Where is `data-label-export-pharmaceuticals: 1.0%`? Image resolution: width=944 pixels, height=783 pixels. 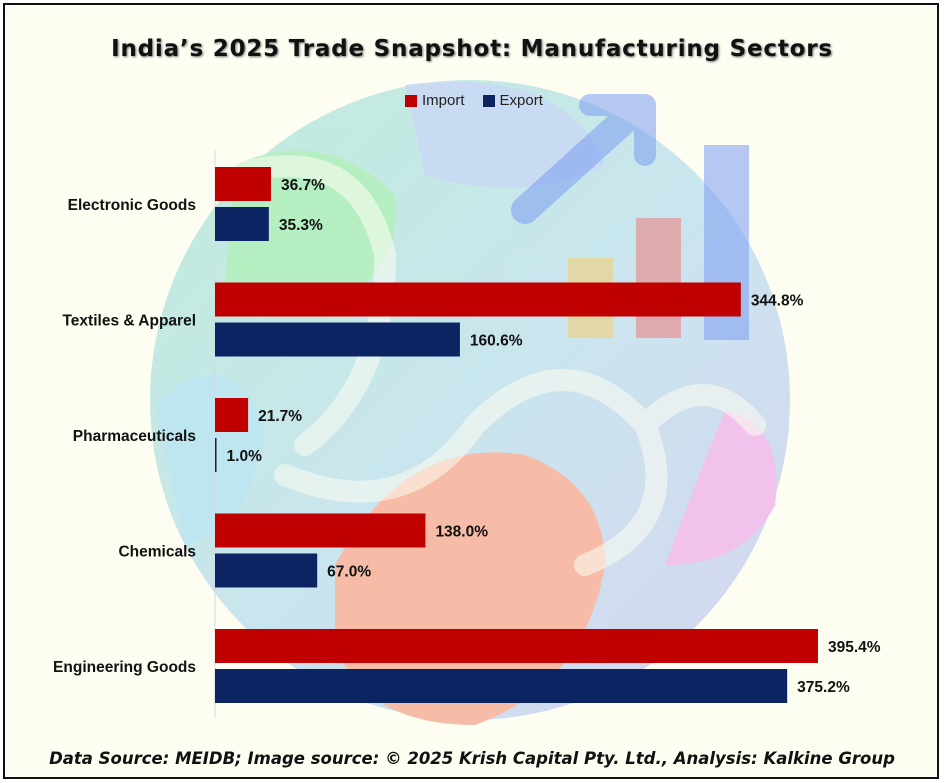
data-label-export-pharmaceuticals: 1.0% is located at coordinates (245, 456).